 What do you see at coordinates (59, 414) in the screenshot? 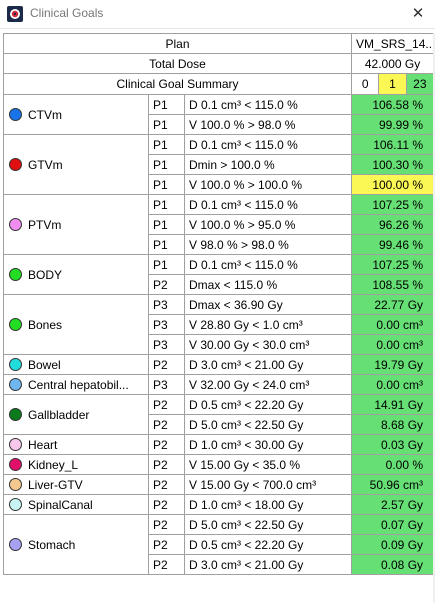
I see `structure-name: Gallbladder` at bounding box center [59, 414].